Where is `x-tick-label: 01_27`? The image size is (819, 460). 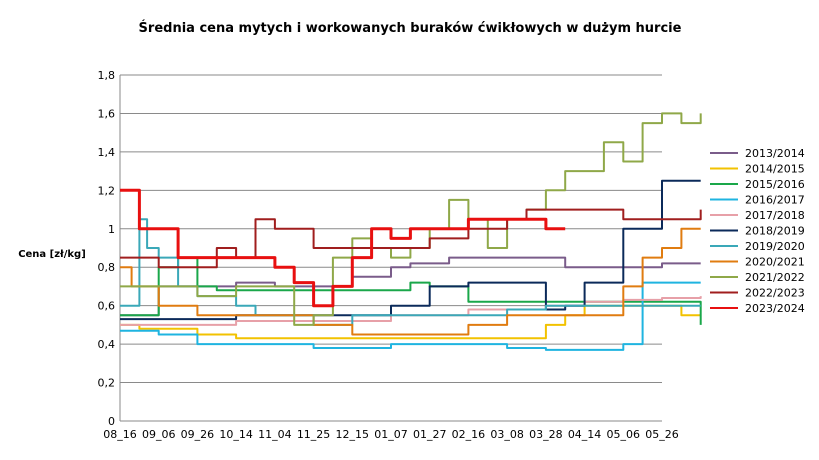
x-tick-label: 01_27 is located at coordinates (430, 434).